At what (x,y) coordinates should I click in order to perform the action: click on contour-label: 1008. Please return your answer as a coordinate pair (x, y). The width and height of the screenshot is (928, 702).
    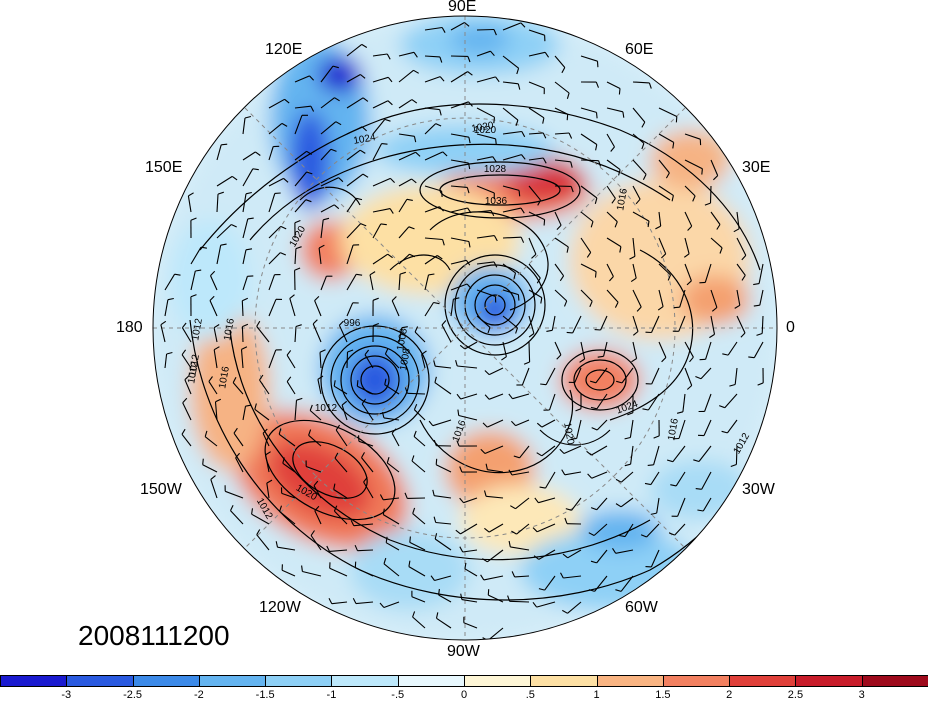
    Looking at the image, I should click on (402, 339).